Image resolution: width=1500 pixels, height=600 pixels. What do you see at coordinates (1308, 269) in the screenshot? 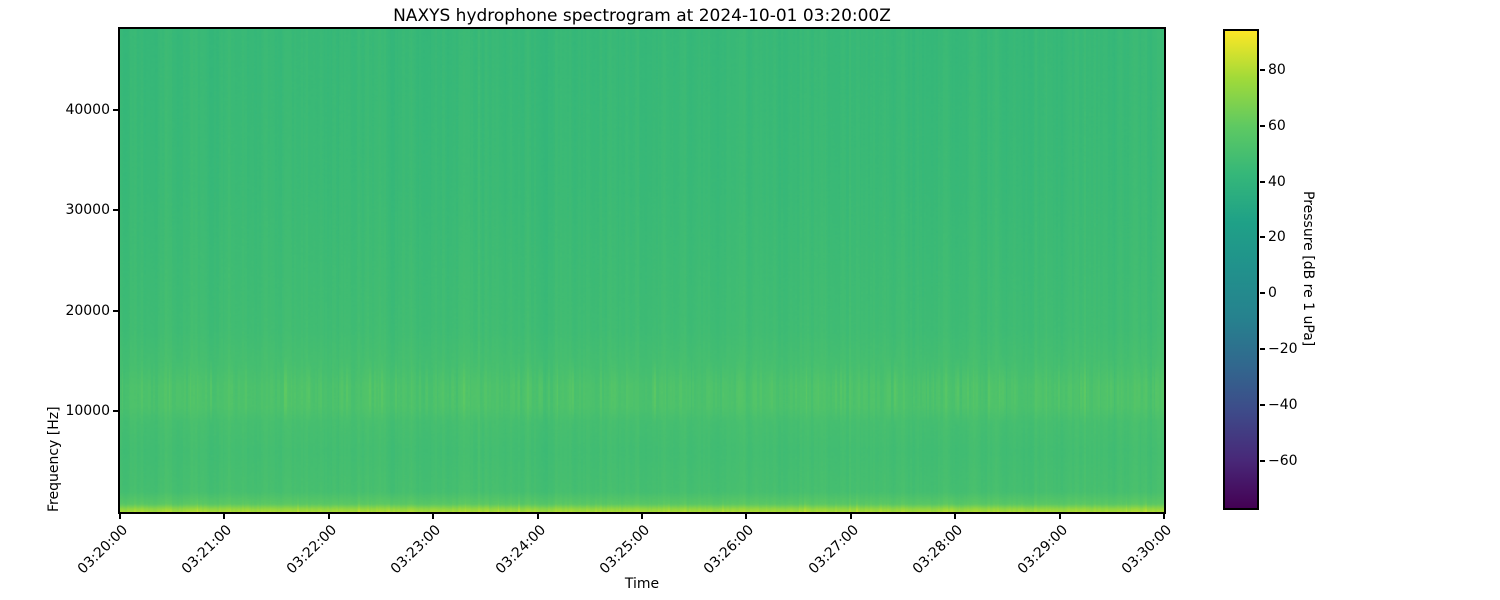
I see `colorbar-label: Pressure [dB re 1 uPa]` at bounding box center [1308, 269].